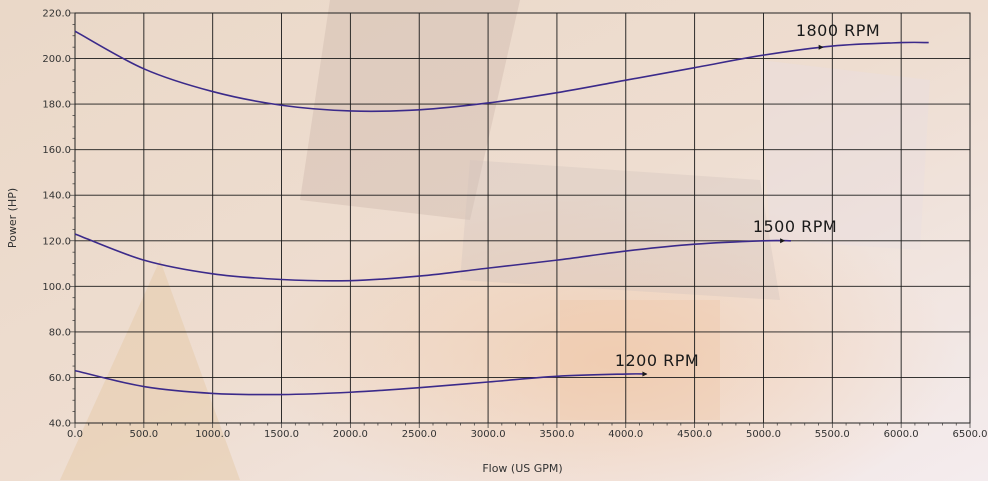 This screenshot has width=988, height=481. What do you see at coordinates (694, 434) in the screenshot?
I see `x-tick-label: 4500.0` at bounding box center [694, 434].